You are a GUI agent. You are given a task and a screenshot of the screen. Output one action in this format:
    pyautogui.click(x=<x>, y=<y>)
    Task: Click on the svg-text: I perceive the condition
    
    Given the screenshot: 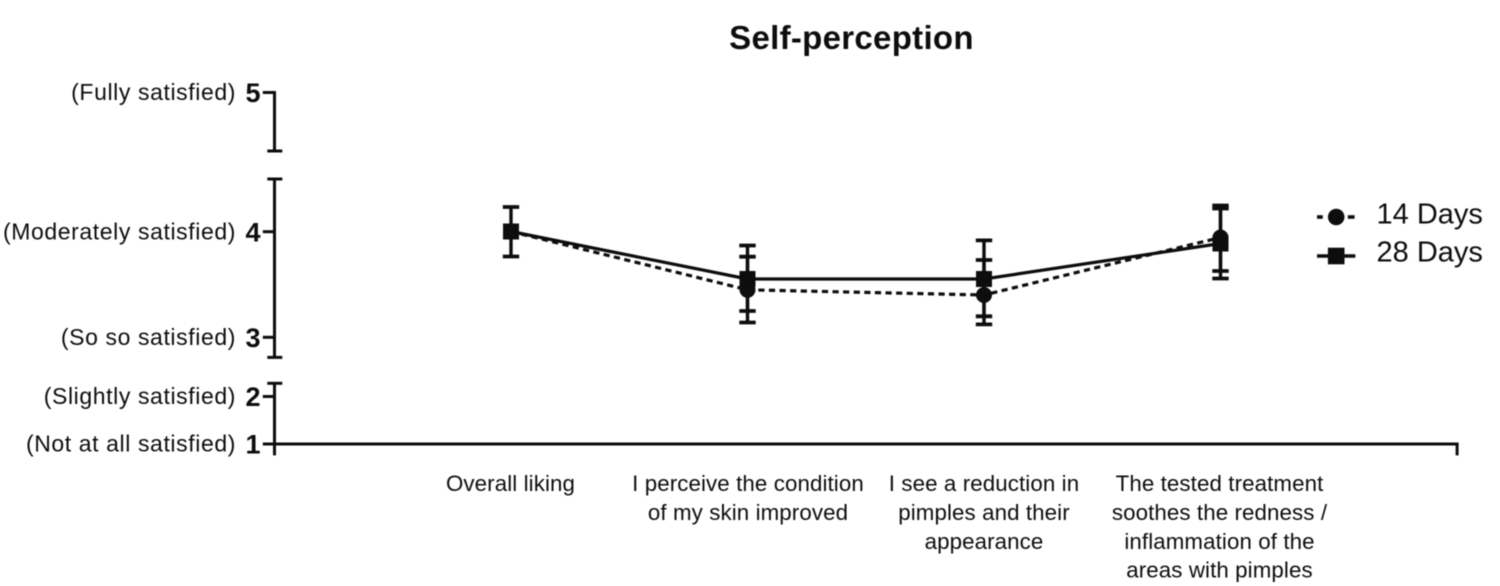 What is the action you would take?
    pyautogui.click(x=748, y=483)
    